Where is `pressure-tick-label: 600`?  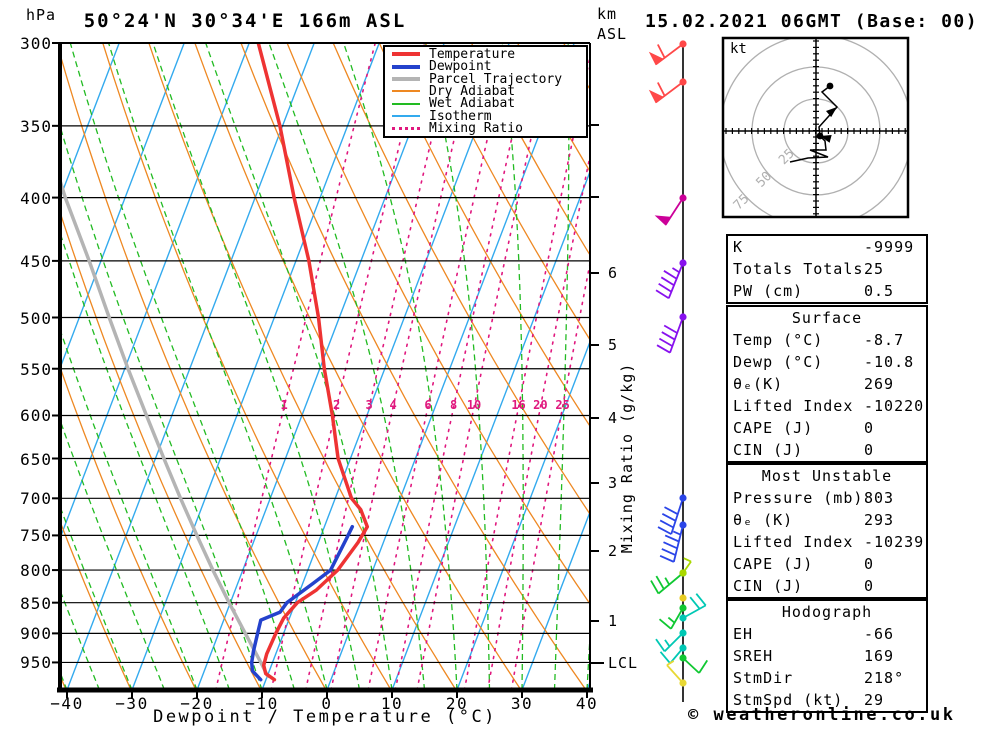 pressure-tick-label: 600 is located at coordinates (36, 416).